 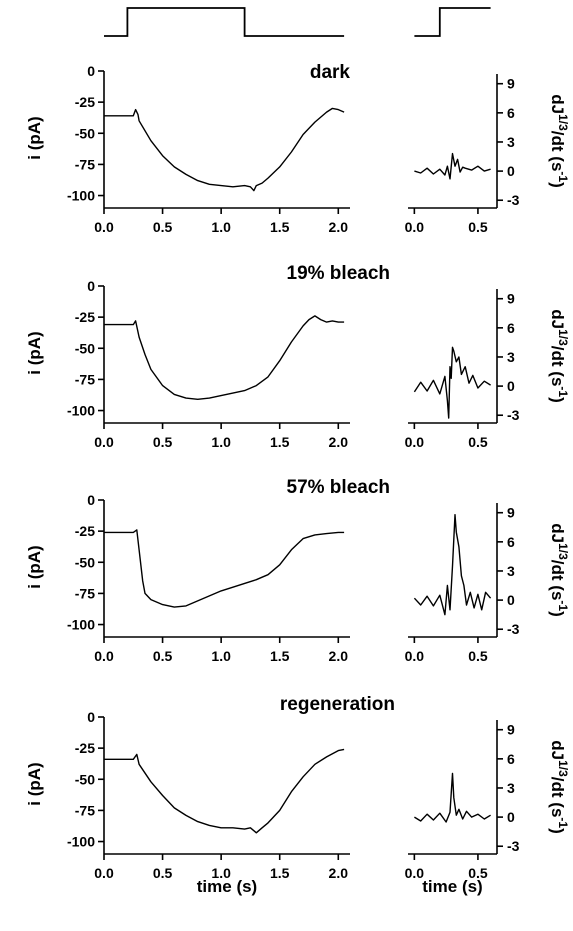 What do you see at coordinates (339, 273) in the screenshot?
I see `panel-title: 19% bleach` at bounding box center [339, 273].